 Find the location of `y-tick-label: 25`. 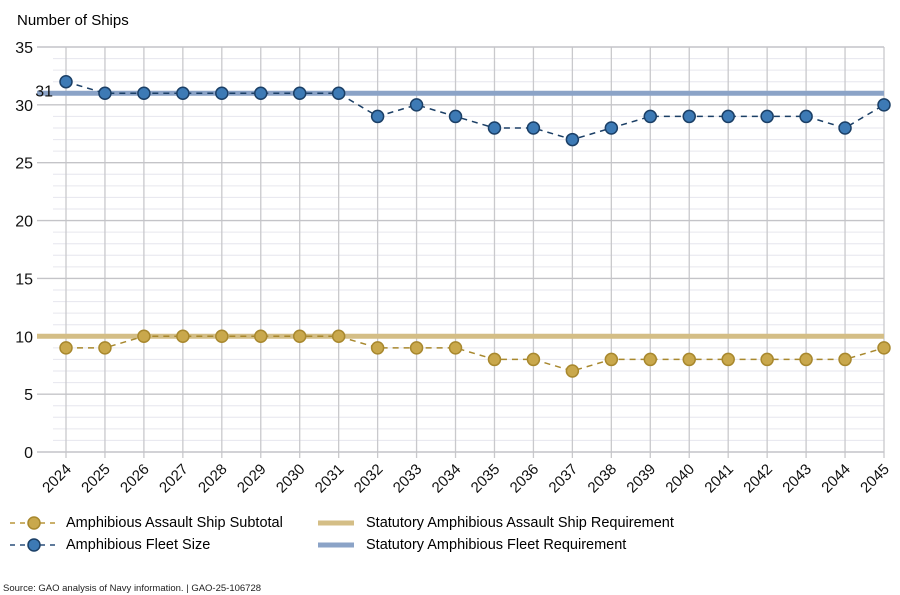

y-tick-label: 25 is located at coordinates (24, 164).